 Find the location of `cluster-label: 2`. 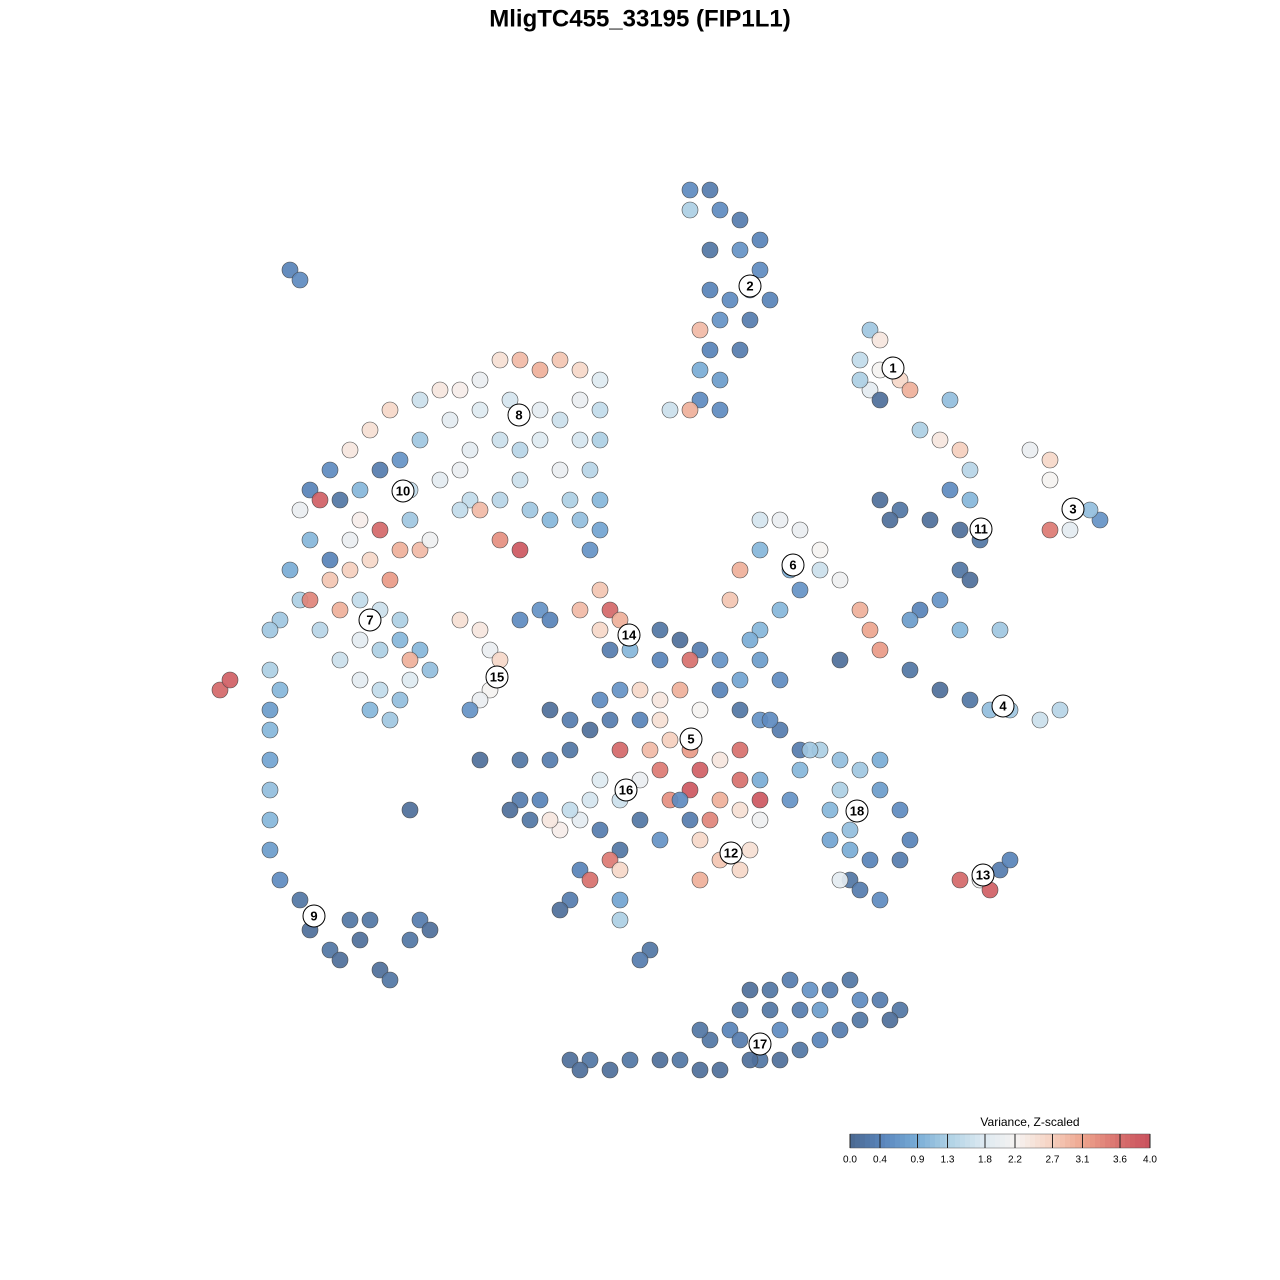

cluster-label: 2 is located at coordinates (749, 285).